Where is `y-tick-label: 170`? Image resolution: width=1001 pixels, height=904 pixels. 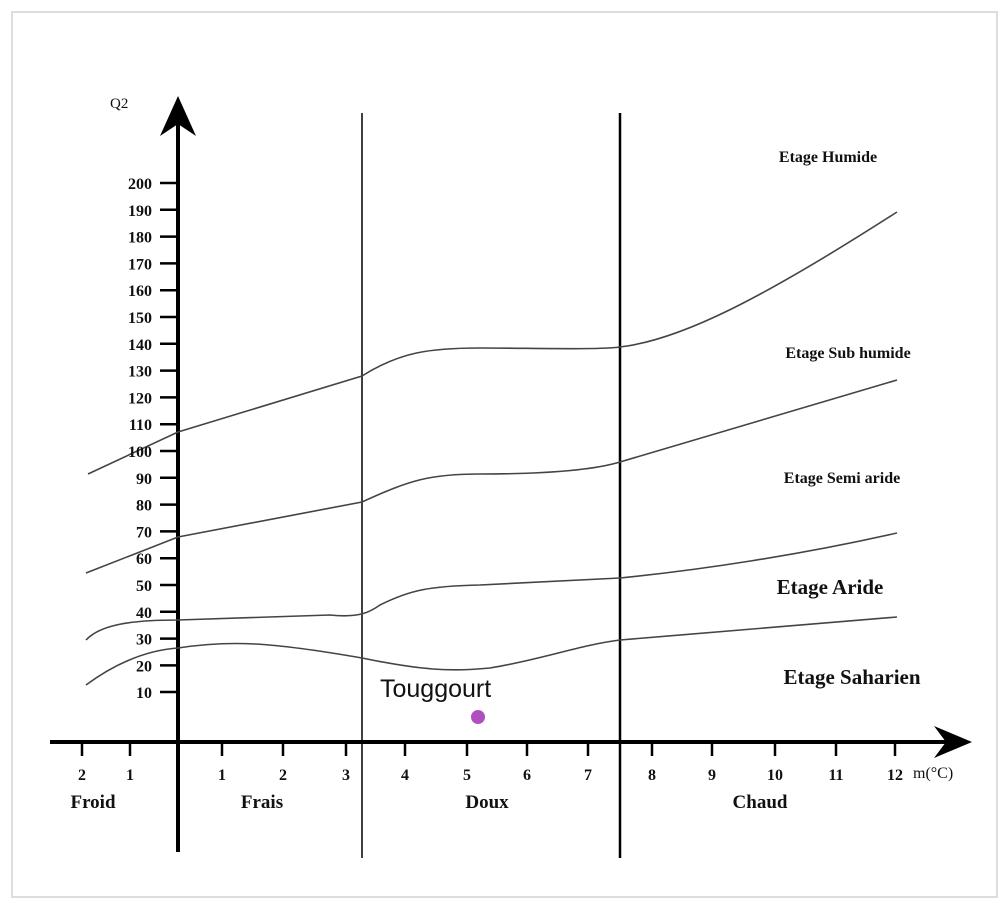 y-tick-label: 170 is located at coordinates (140, 264).